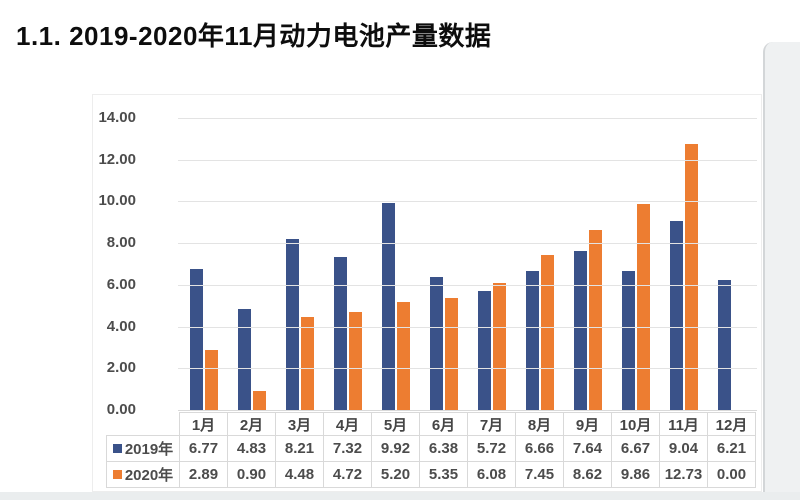  Describe the element at coordinates (348, 475) in the screenshot. I see `table-value-cell: 4.72` at that location.